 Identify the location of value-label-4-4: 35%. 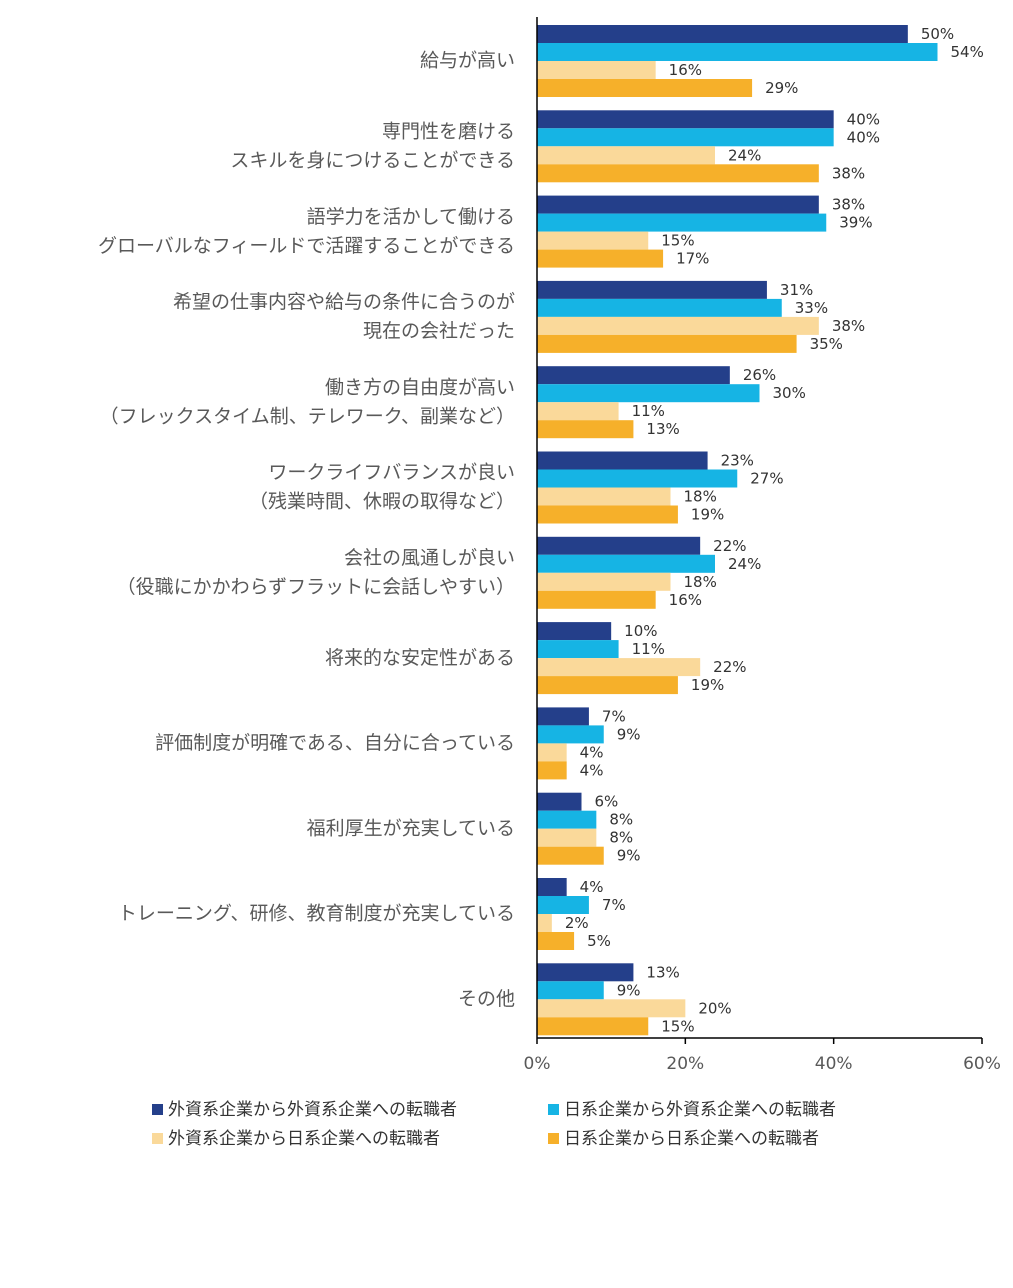
(826, 344).